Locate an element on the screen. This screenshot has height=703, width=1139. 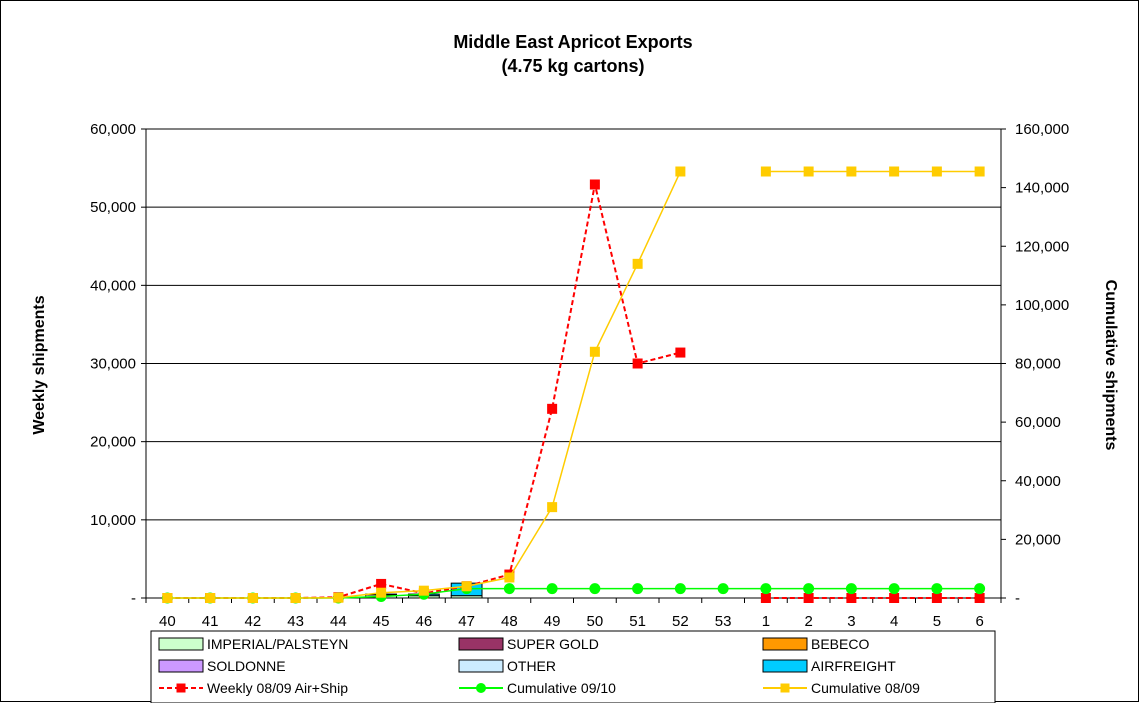
legend-box is located at coordinates (573, 666).